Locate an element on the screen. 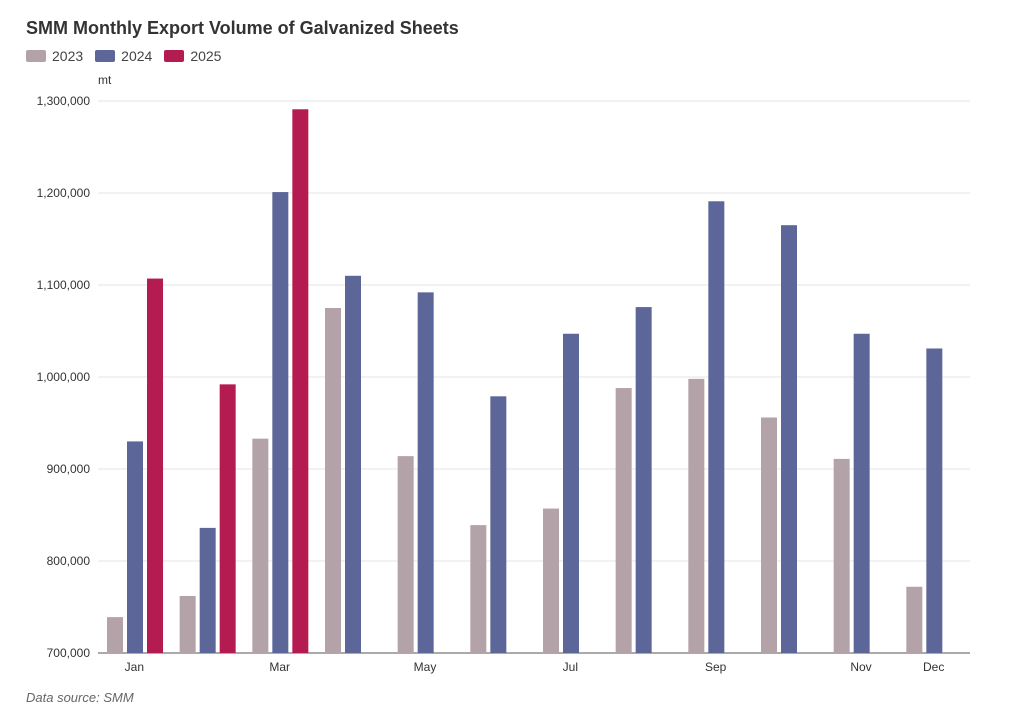 This screenshot has width=1024, height=722. bar-2023-jan is located at coordinates (115, 635).